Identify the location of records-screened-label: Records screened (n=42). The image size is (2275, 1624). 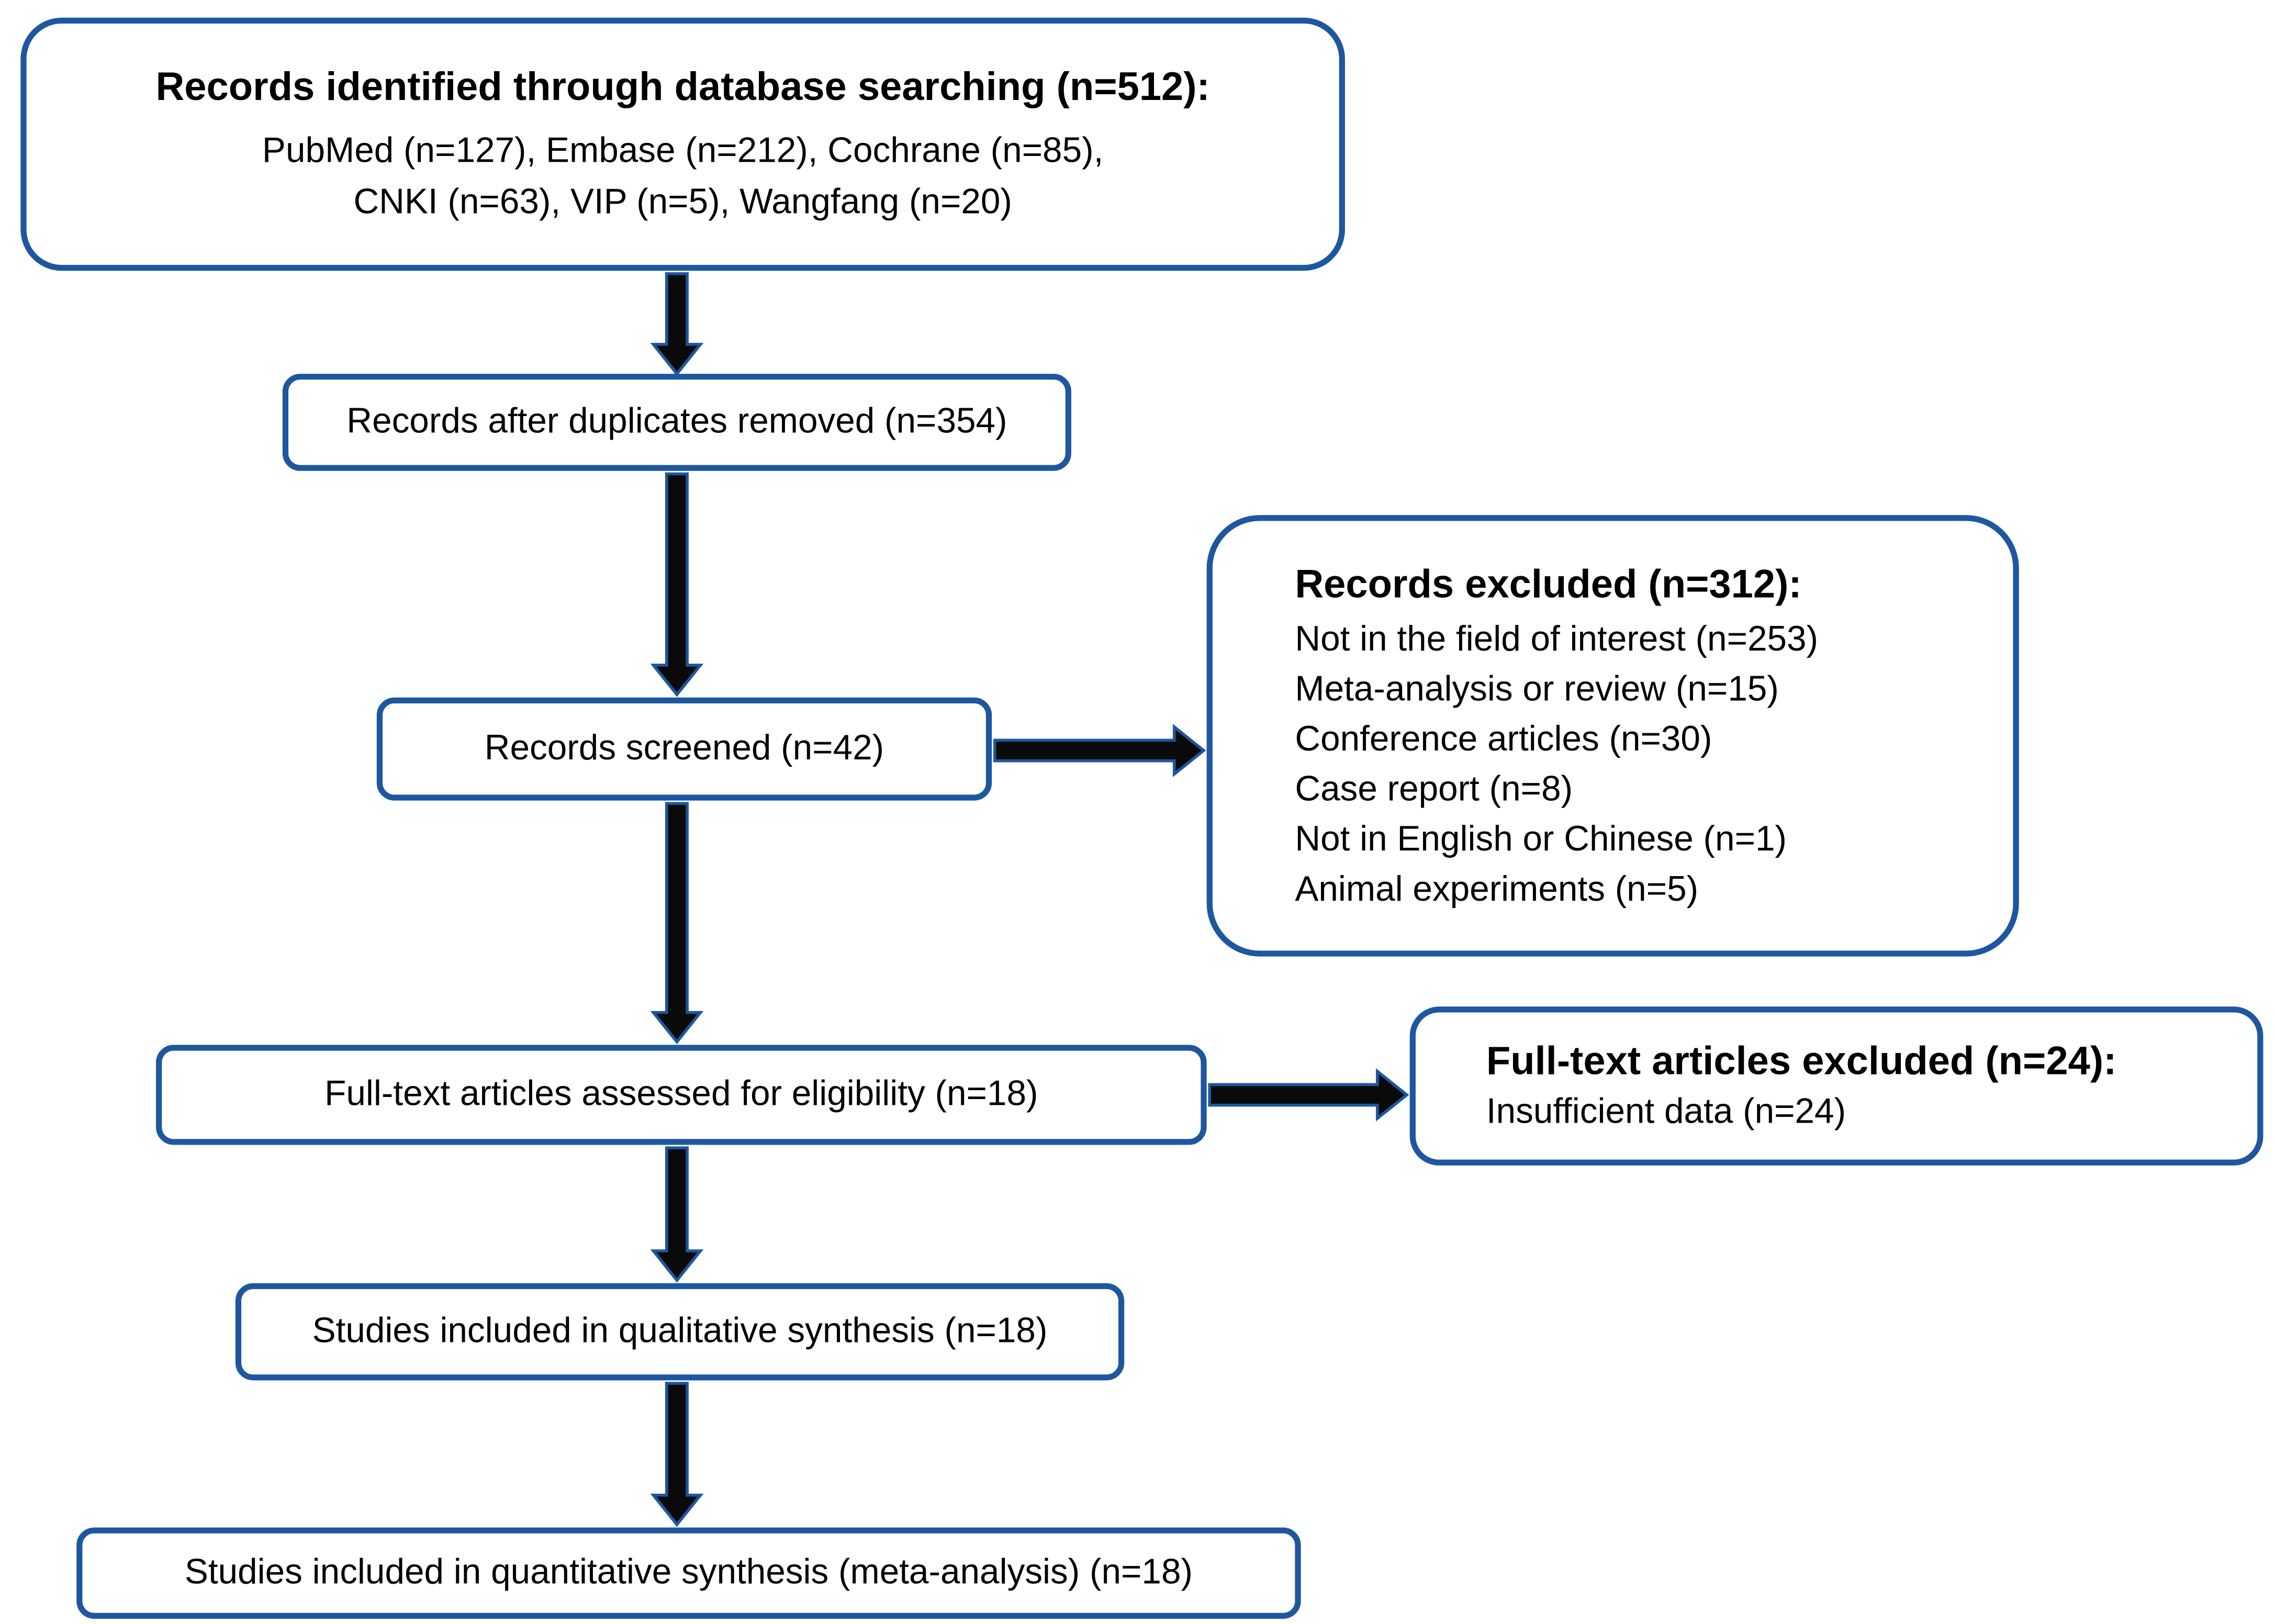
(684, 748).